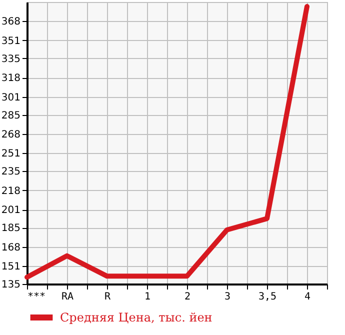 This screenshot has height=335, width=345. Describe the element at coordinates (10, 98) in the screenshot. I see `y-tick-label: 301` at that location.